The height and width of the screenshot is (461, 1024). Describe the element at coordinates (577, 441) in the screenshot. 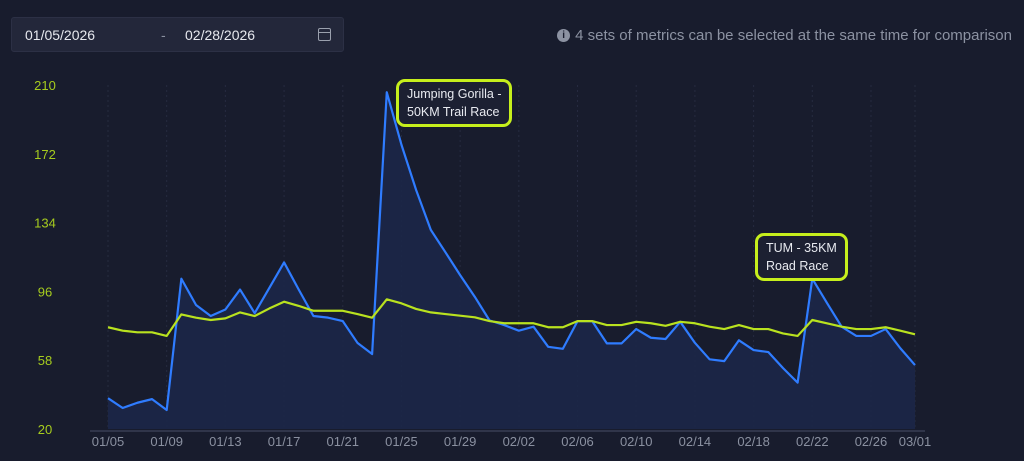

I see `x-tick-label: 02/06` at that location.